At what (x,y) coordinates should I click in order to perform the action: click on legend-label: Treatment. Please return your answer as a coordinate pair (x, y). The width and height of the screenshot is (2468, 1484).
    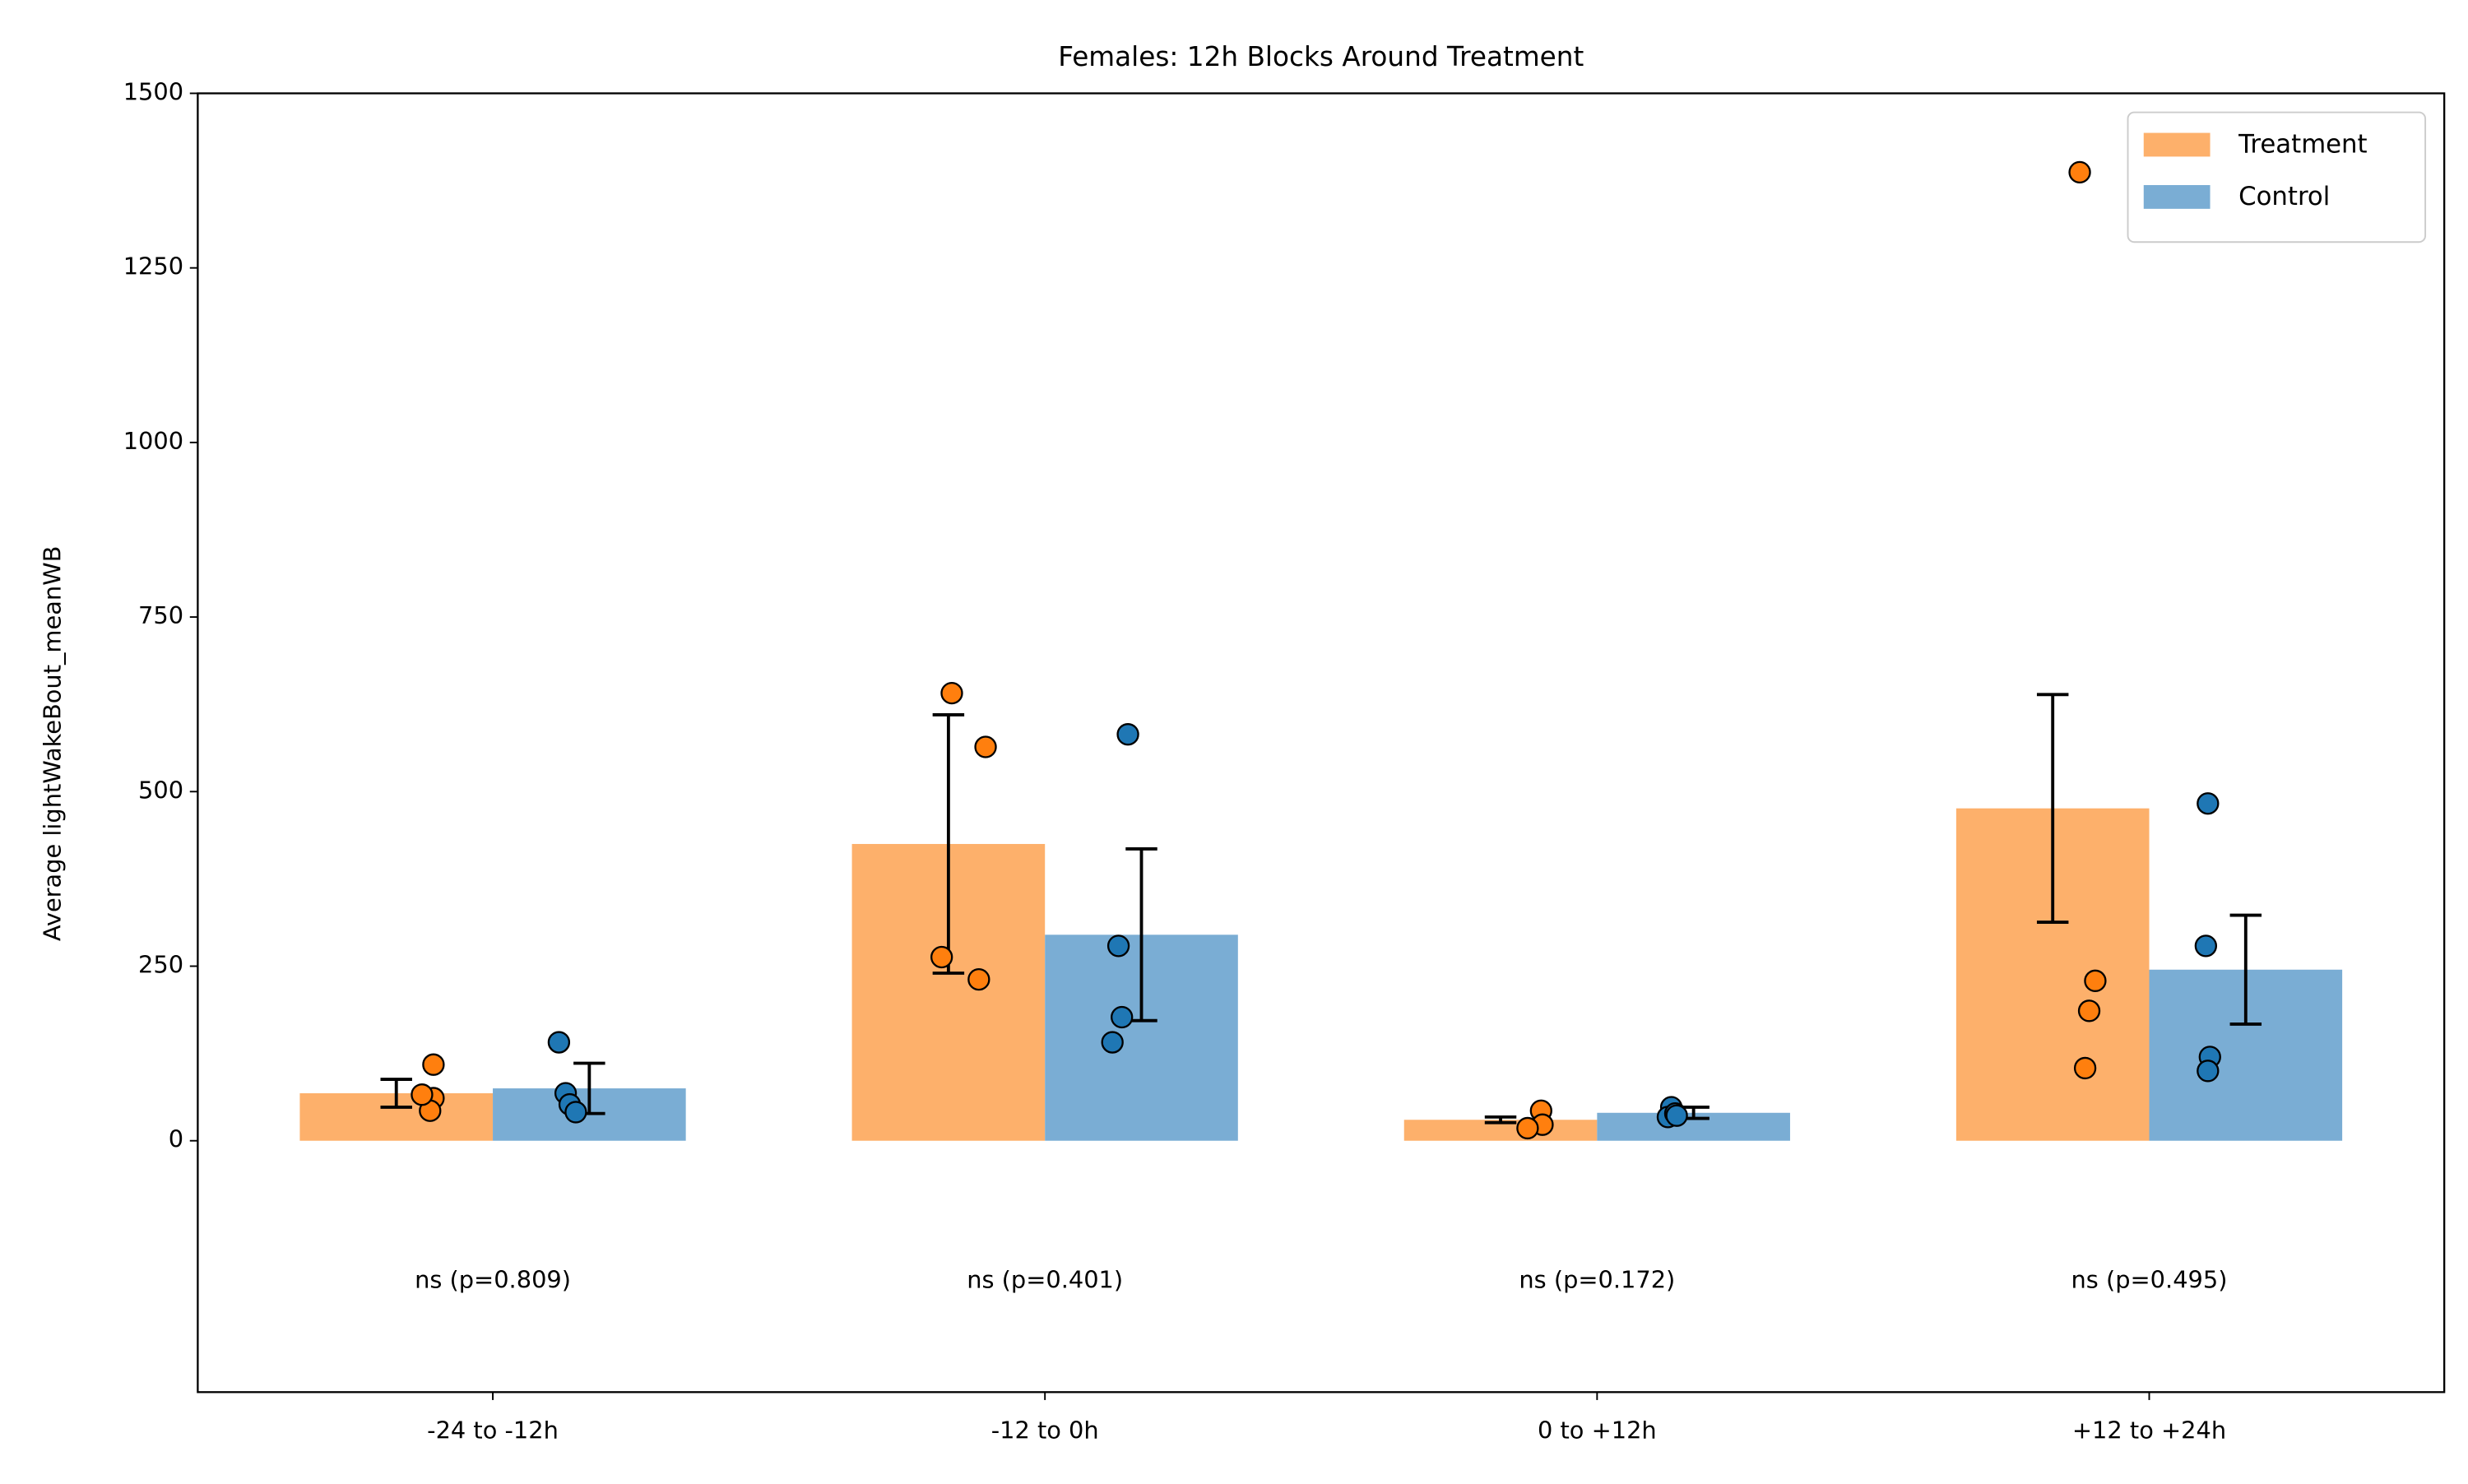
    Looking at the image, I should click on (2302, 144).